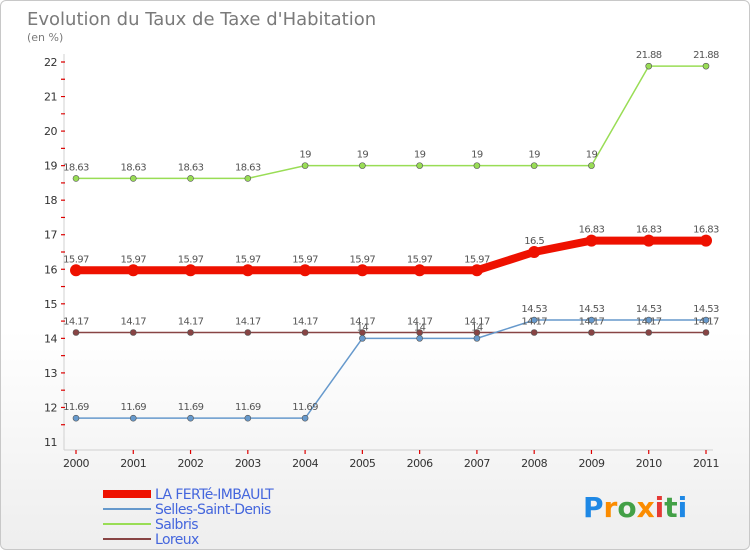 This screenshot has width=750, height=550. I want to click on y-tick-label: 14, so click(50, 338).